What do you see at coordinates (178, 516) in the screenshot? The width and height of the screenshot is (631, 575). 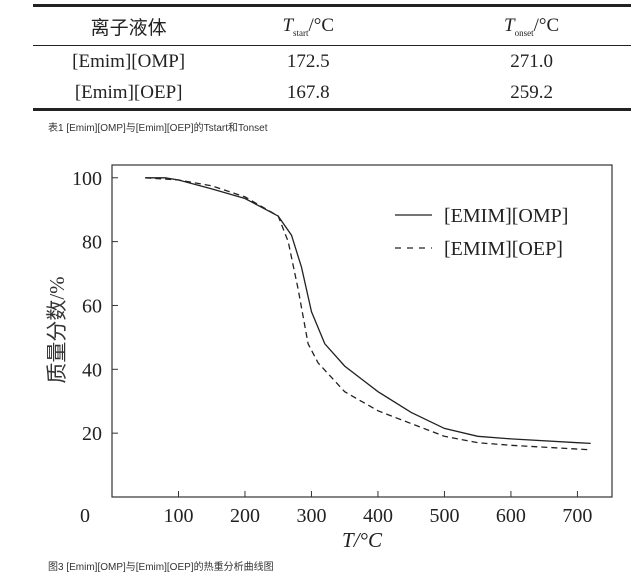 I see `x-tick-label: 100` at bounding box center [178, 516].